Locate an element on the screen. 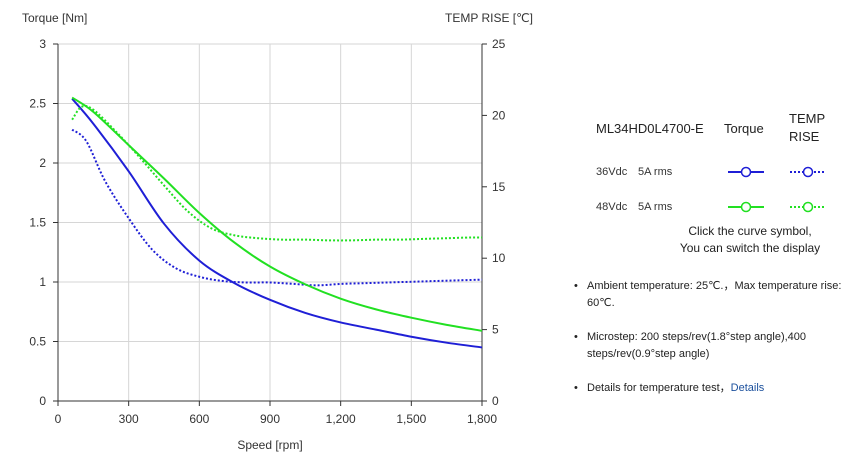 The height and width of the screenshot is (462, 852). y-left-tick-label: 1.5 is located at coordinates (37, 223).